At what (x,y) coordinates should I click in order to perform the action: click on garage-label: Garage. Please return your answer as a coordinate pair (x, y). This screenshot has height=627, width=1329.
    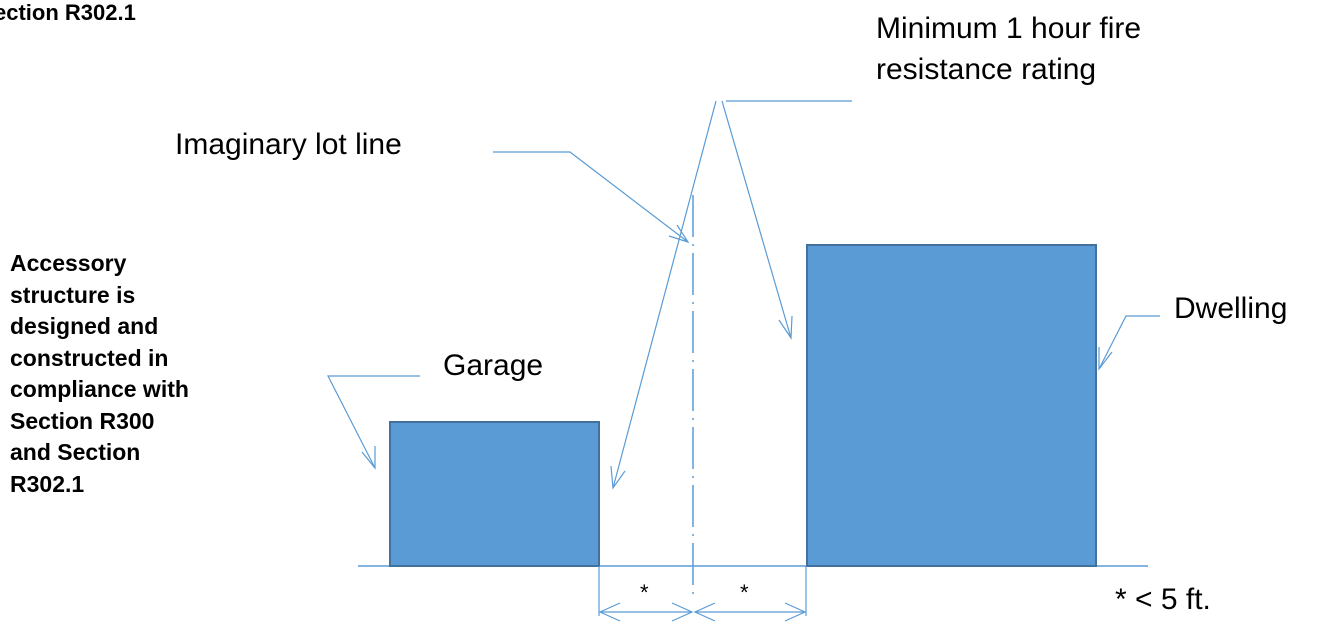
    Looking at the image, I should click on (493, 365).